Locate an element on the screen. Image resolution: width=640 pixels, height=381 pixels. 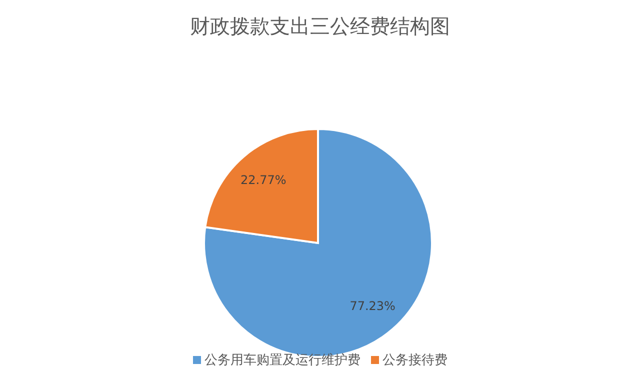
data-label: 77.23% is located at coordinates (373, 305).